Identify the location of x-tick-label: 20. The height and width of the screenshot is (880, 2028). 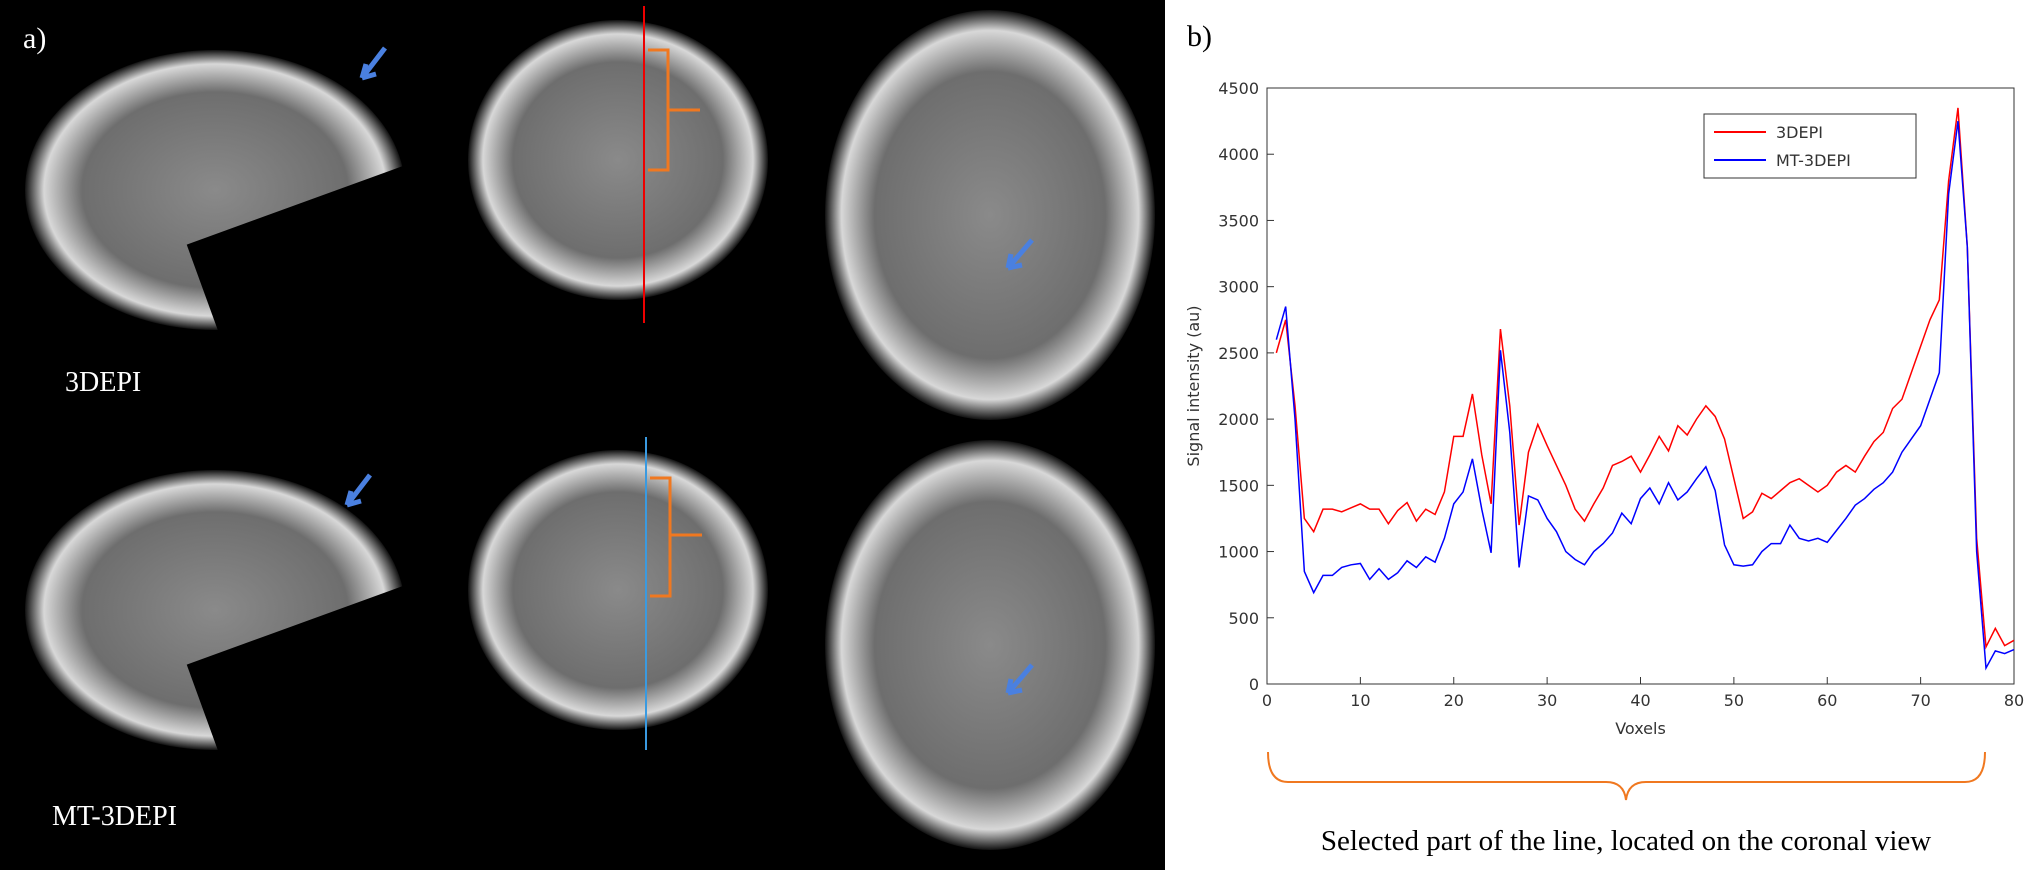
(1454, 700).